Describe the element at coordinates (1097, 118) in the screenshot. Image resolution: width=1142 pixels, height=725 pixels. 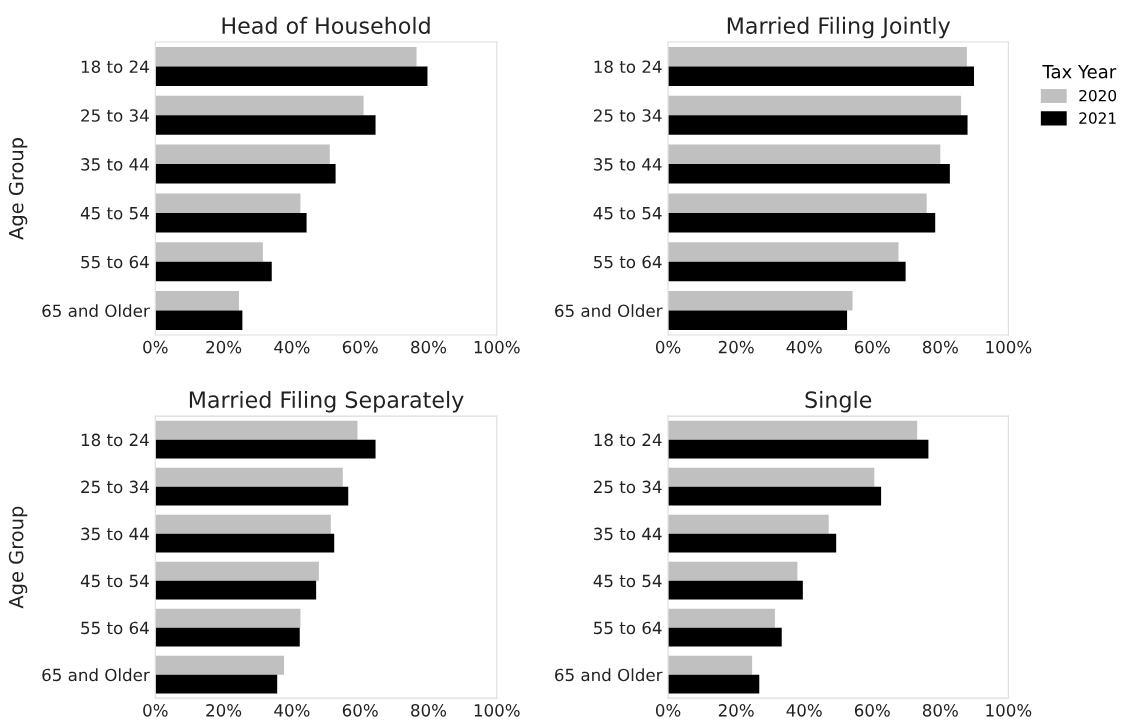
I see `legend-label: 2021` at that location.